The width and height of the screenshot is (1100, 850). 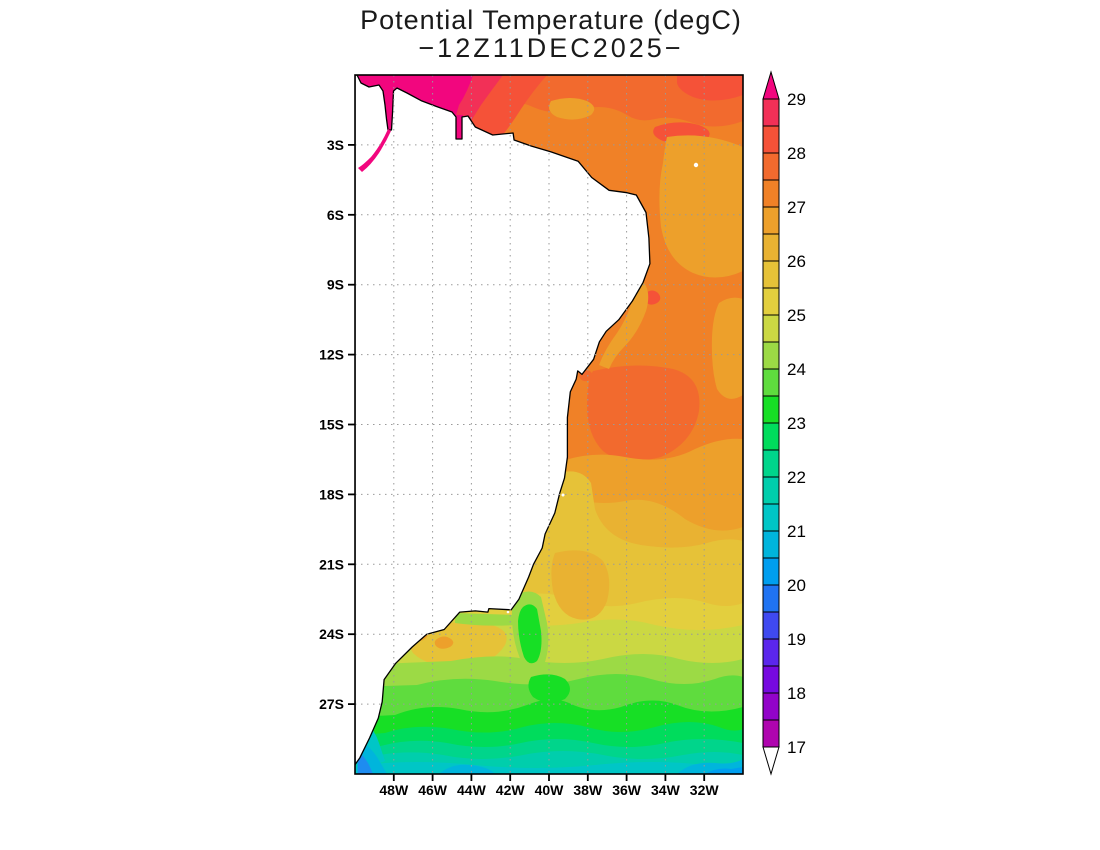 I want to click on lon-tick-label: 32W, so click(x=705, y=790).